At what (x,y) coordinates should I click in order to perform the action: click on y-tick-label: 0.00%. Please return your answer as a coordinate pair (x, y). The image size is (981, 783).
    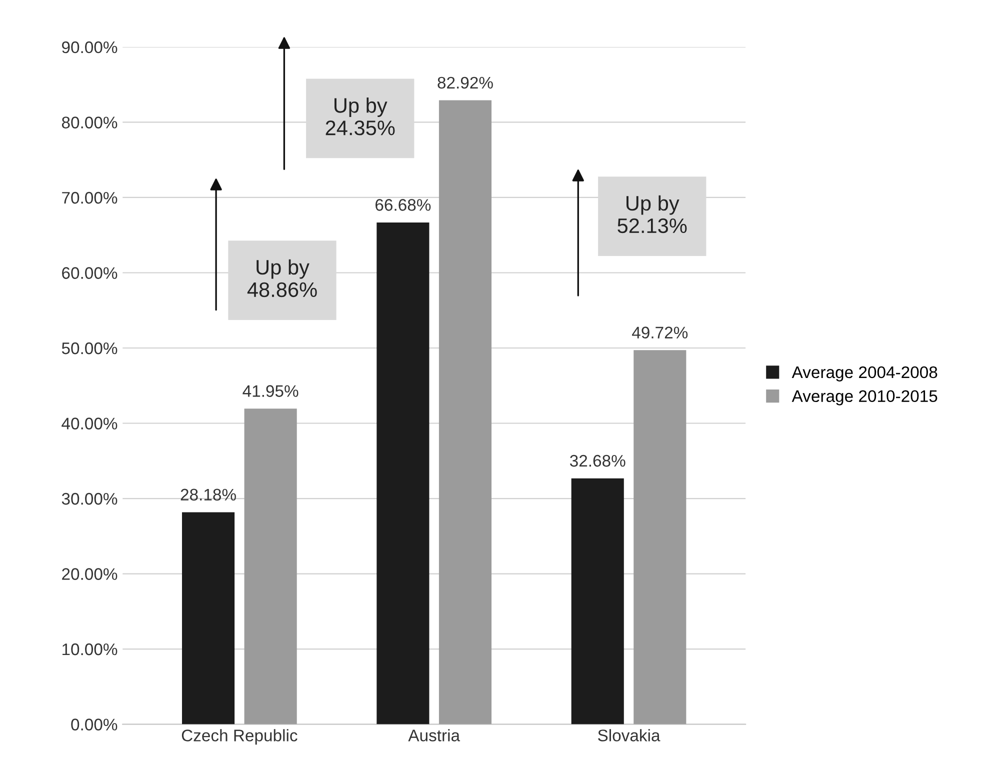
    Looking at the image, I should click on (94, 724).